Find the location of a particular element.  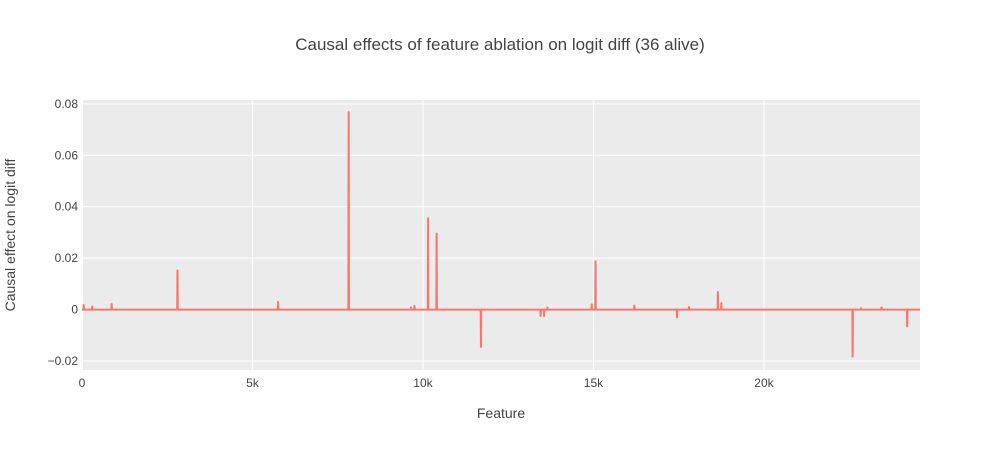

y-tick-labels: −0.02 0 0.02 0.04 0.06 0.08 is located at coordinates (63, 232).